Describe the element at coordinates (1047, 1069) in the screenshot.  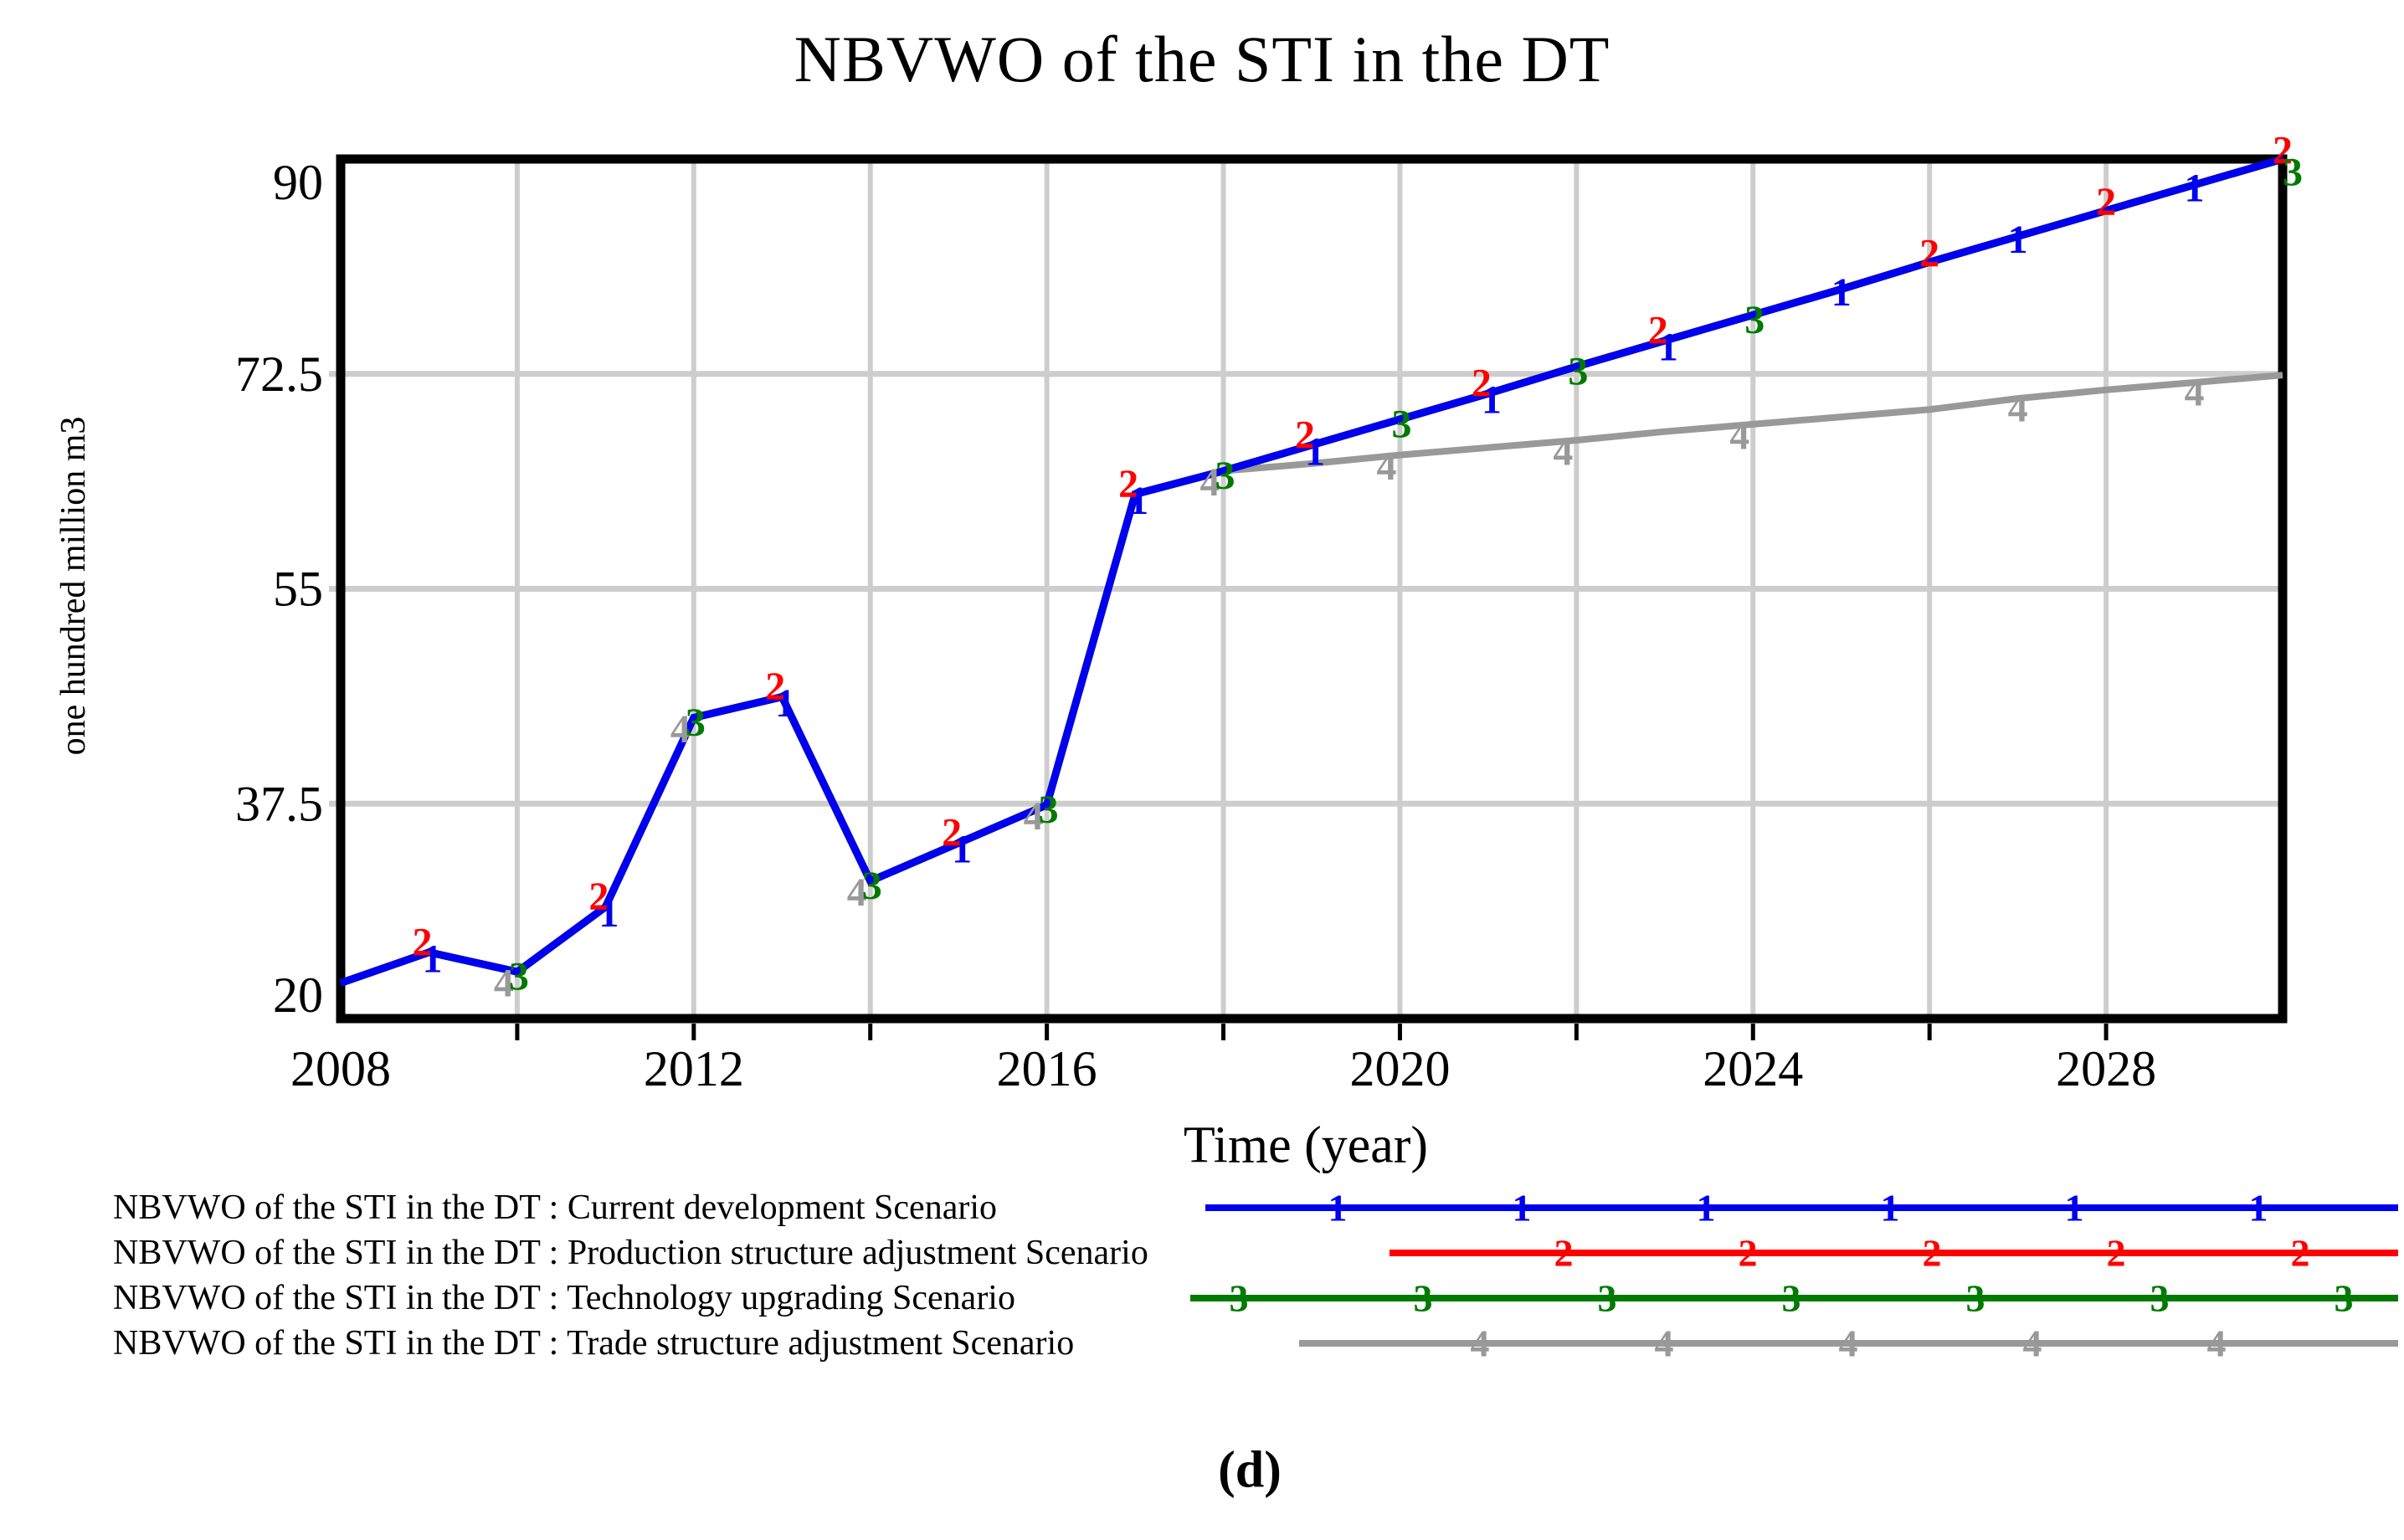
I see `x-tick-label: 2016` at that location.